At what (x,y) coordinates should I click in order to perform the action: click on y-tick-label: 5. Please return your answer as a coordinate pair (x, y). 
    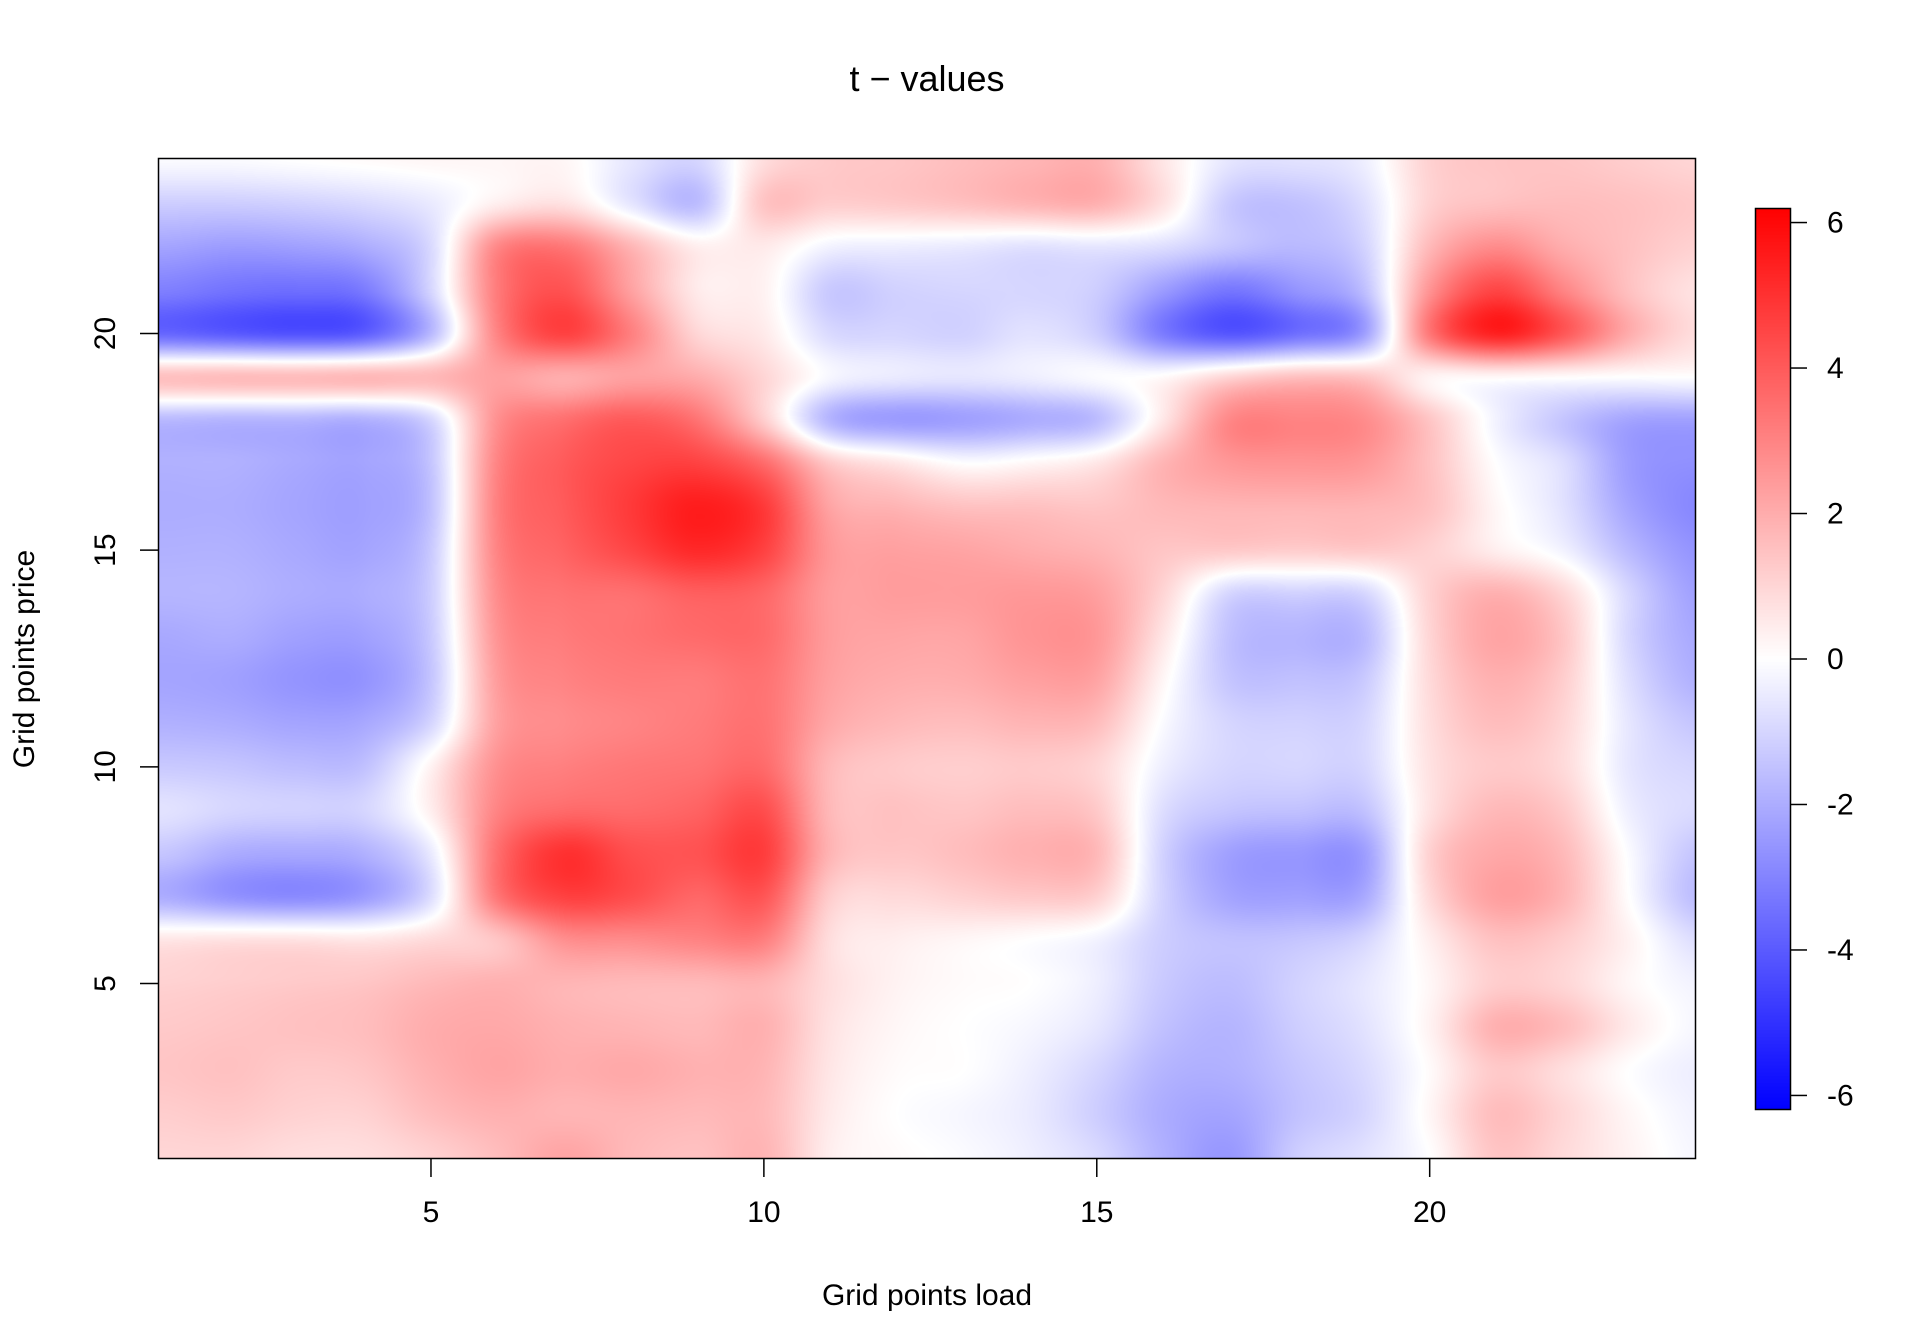
    Looking at the image, I should click on (105, 983).